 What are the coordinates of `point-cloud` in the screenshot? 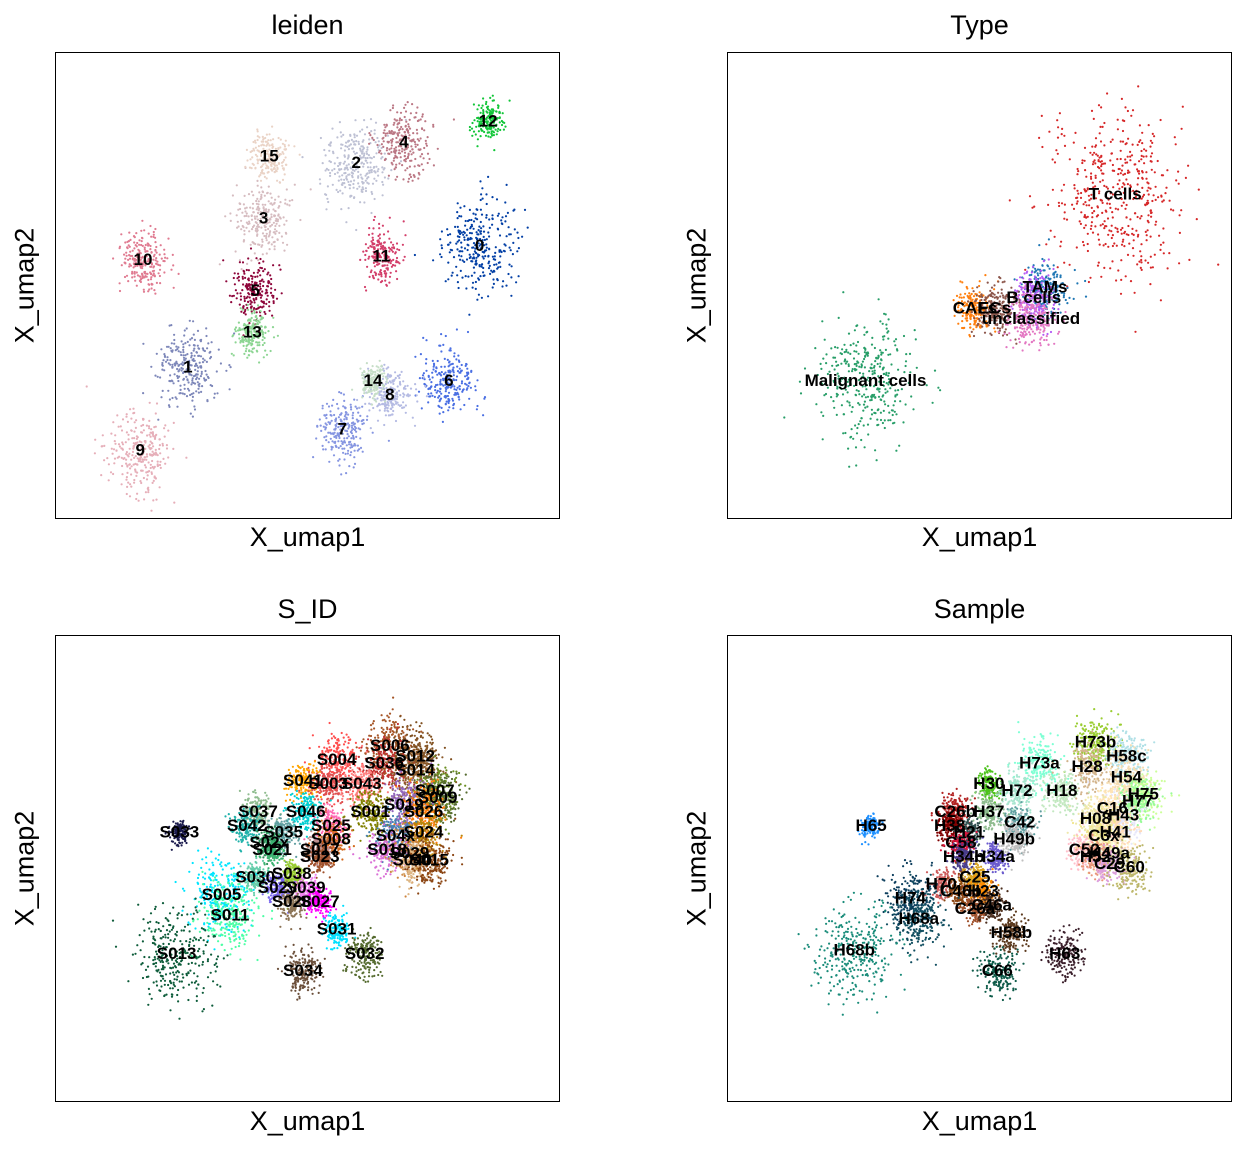 It's located at (1001, 276).